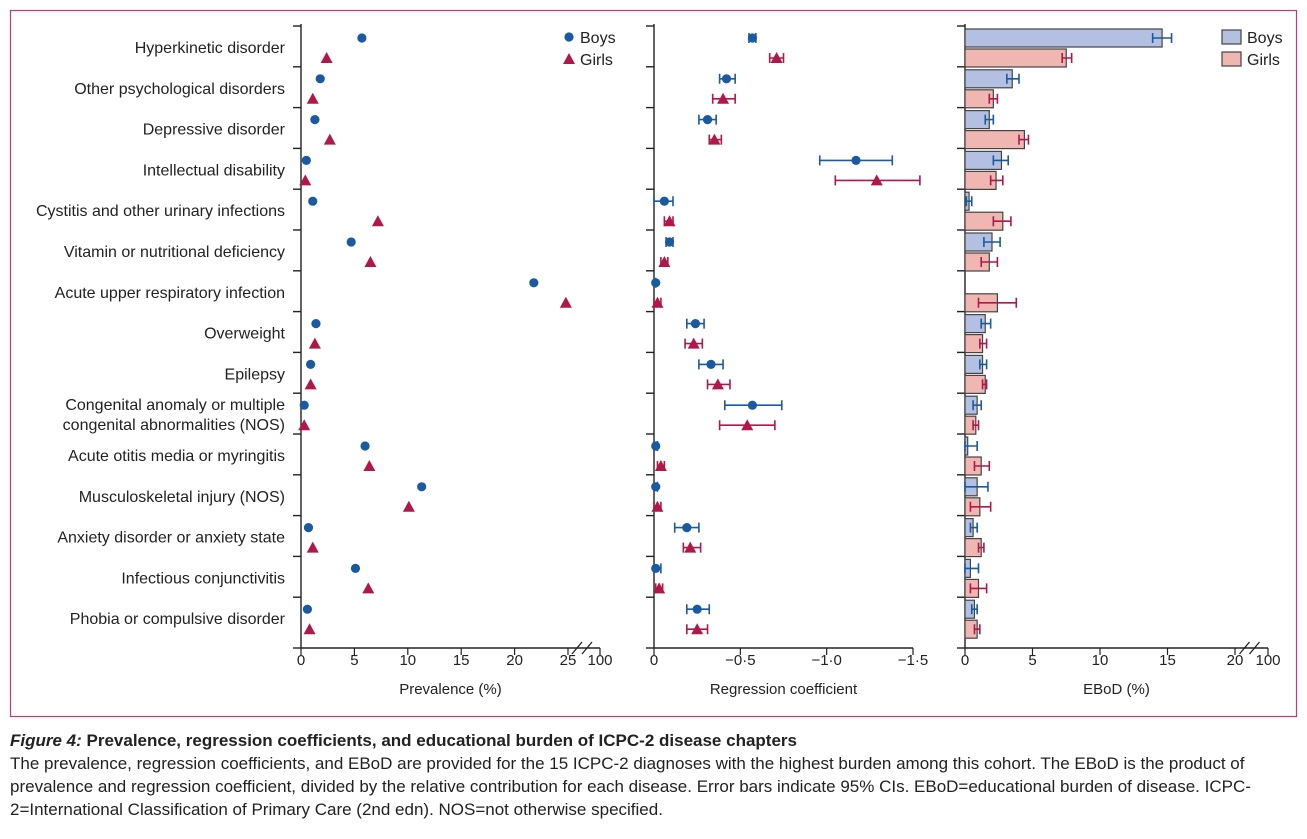 This screenshot has width=1307, height=839. Describe the element at coordinates (913, 660) in the screenshot. I see `x-tick-label: −1·5` at that location.